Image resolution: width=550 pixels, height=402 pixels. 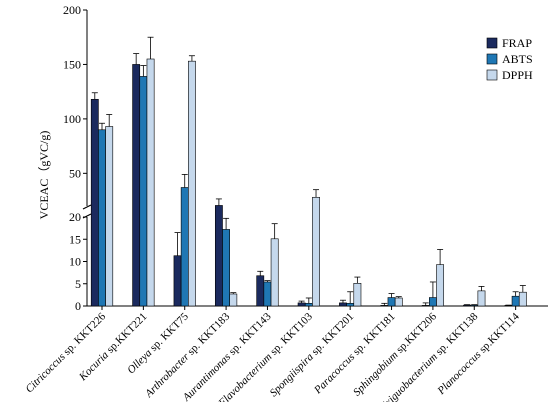 What do you see at coordinates (72, 10) in the screenshot?
I see `y-tick-label: 200` at bounding box center [72, 10].